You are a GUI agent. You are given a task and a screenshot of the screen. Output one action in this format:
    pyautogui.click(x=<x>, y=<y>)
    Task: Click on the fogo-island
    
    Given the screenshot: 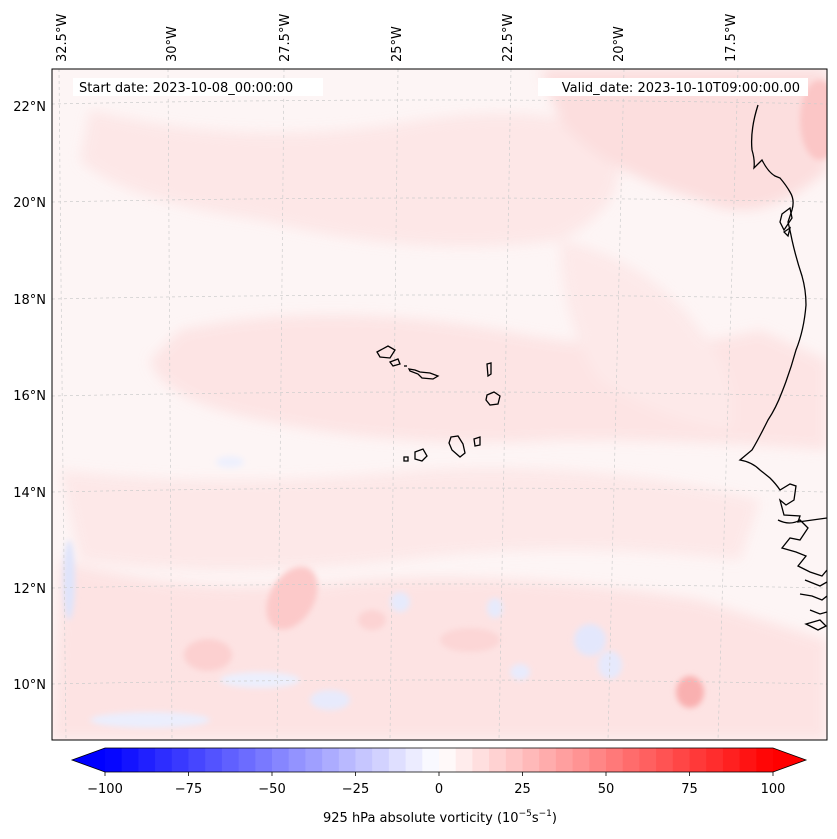 What is the action you would take?
    pyautogui.click(x=421, y=455)
    